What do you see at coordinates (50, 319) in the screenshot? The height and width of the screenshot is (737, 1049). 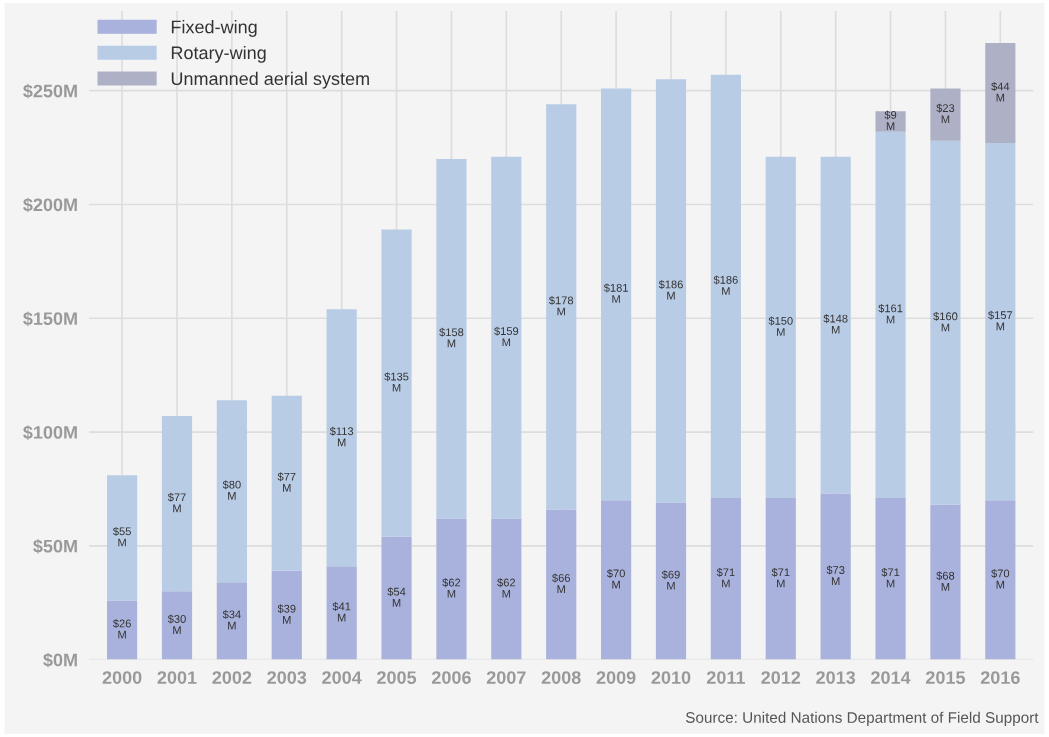 I see `y-tick-label: $150M` at bounding box center [50, 319].